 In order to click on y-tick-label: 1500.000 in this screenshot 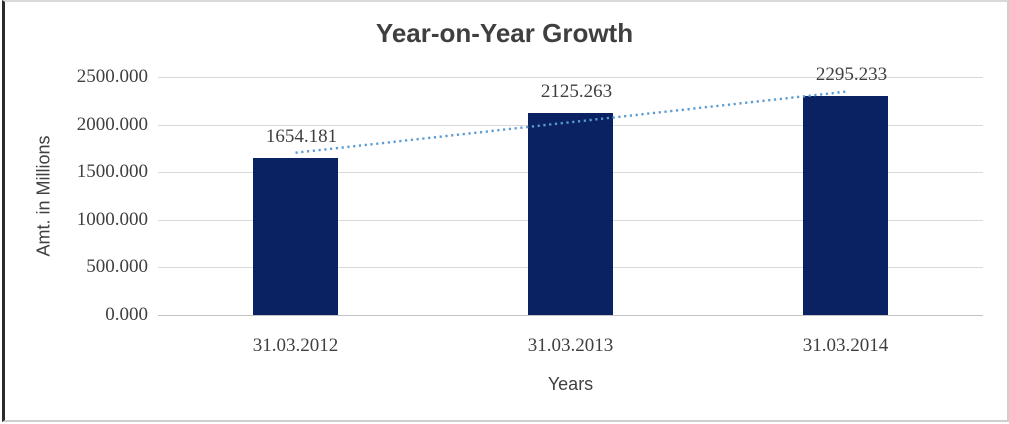, I will do `click(112, 172)`.